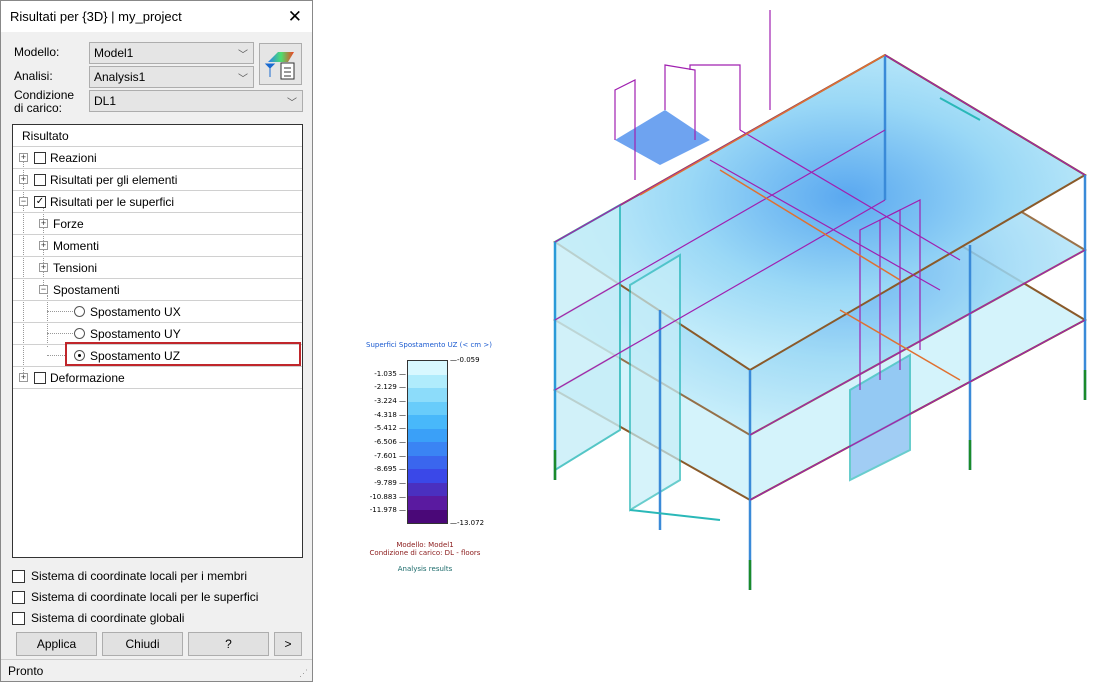  I want to click on tree-header-label: Risultato, so click(45, 135).